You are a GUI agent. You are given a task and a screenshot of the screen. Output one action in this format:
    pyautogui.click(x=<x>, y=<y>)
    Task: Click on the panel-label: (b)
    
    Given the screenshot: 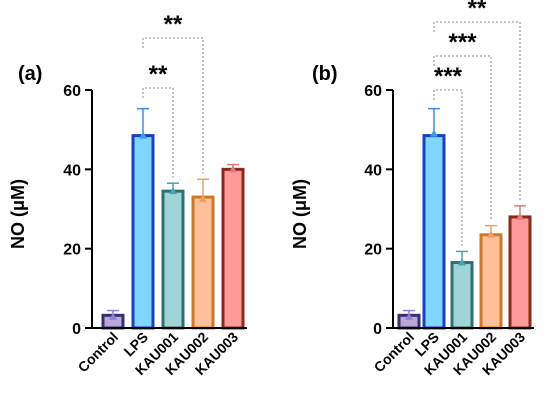 What is the action you would take?
    pyautogui.click(x=325, y=74)
    